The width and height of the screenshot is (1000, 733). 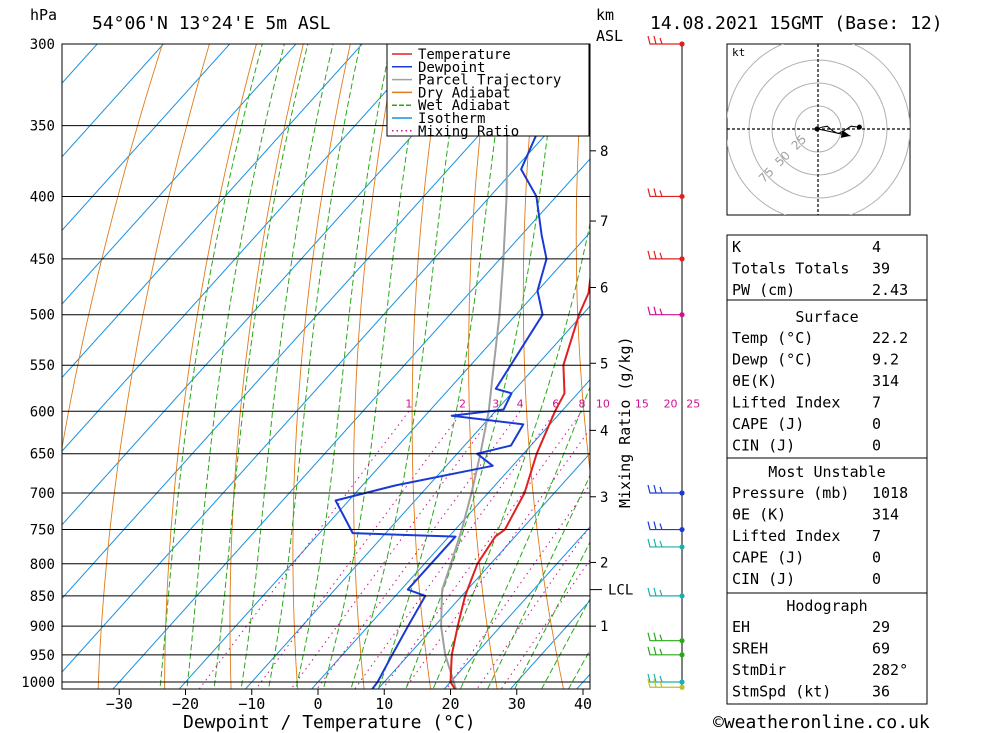 What do you see at coordinates (462, 403) in the screenshot?
I see `mixing-ratio-label: 2` at bounding box center [462, 403].